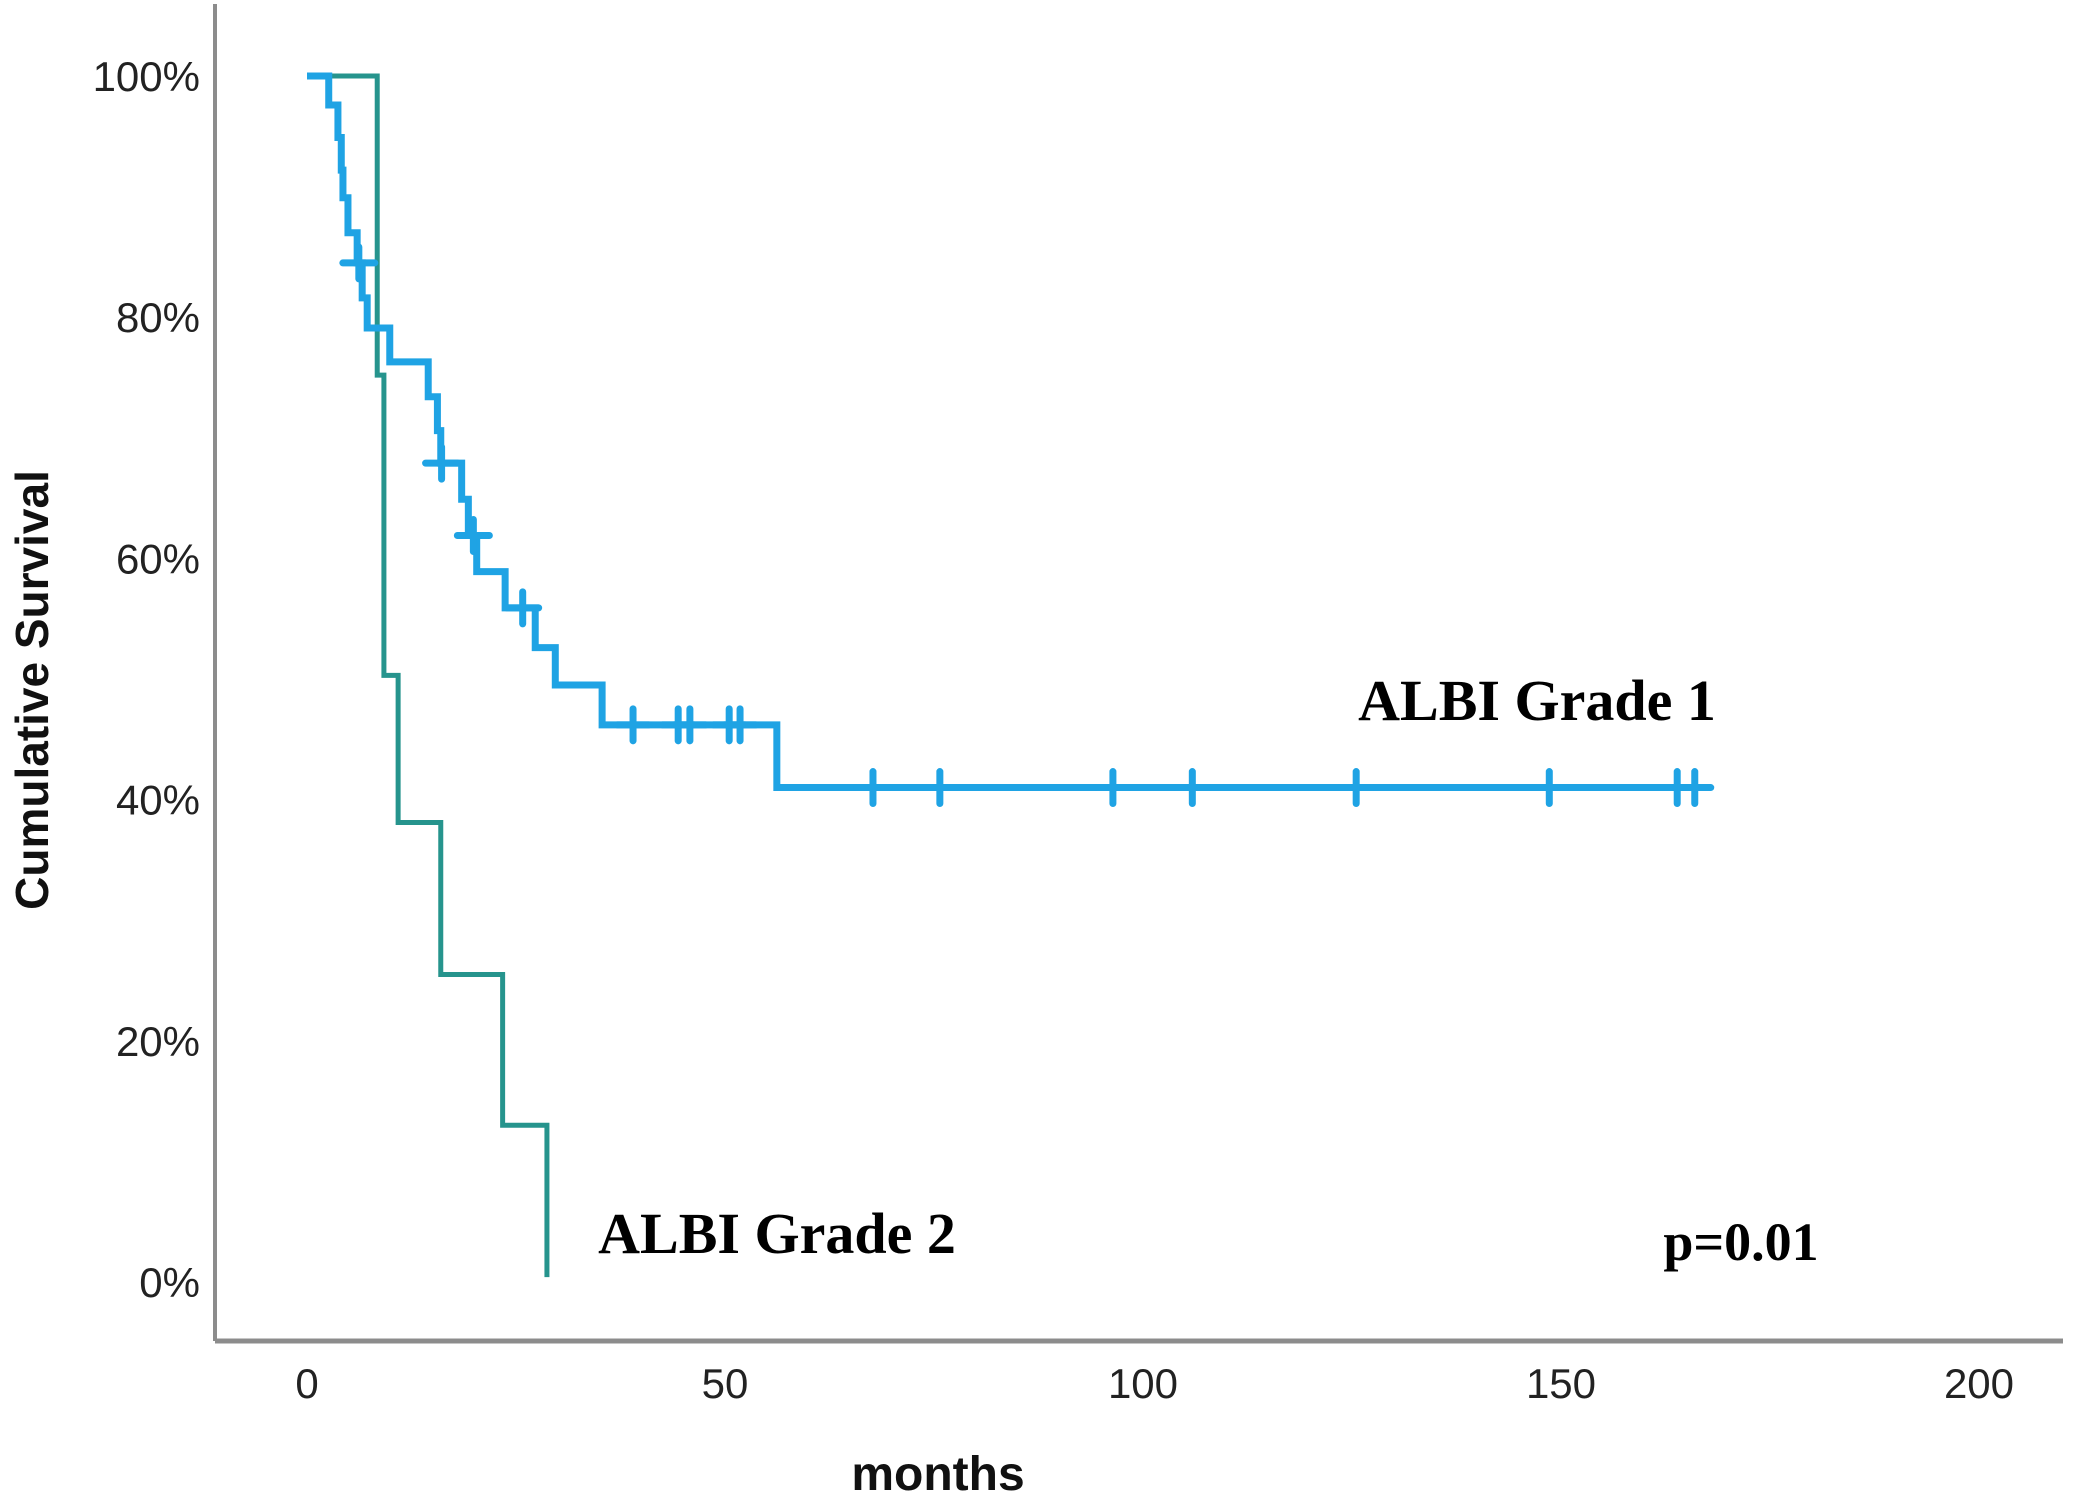  I want to click on x-tick-label-200: 200, so click(1979, 1383).